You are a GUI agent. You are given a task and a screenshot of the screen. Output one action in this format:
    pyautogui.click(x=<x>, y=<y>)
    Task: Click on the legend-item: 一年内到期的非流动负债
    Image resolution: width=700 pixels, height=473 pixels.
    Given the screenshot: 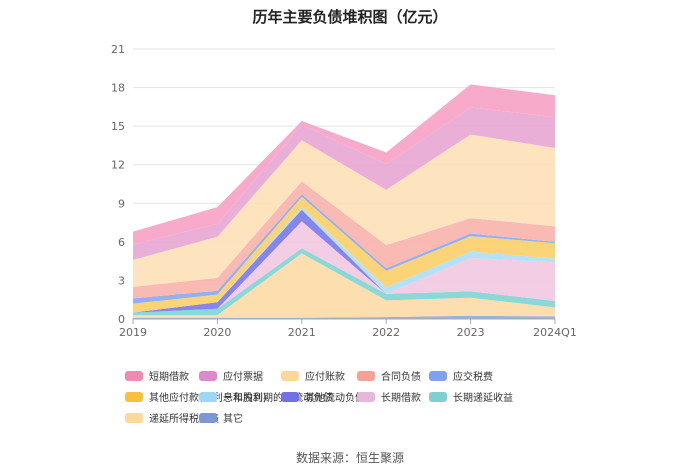 What is the action you would take?
    pyautogui.click(x=266, y=396)
    